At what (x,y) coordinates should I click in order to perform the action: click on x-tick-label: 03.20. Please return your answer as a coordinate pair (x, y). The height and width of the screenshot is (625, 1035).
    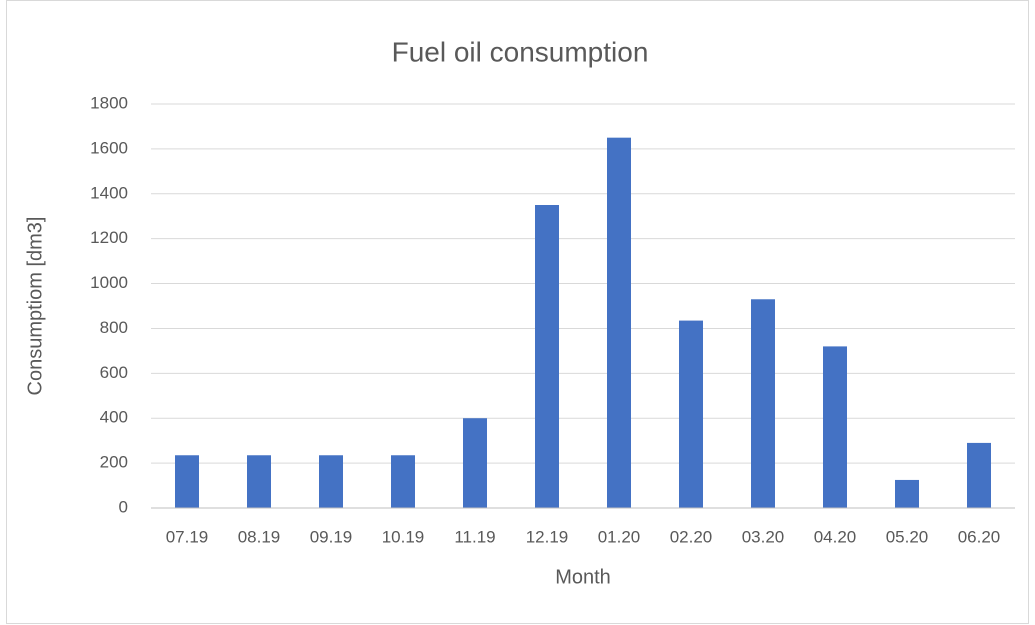
    Looking at the image, I should click on (763, 536).